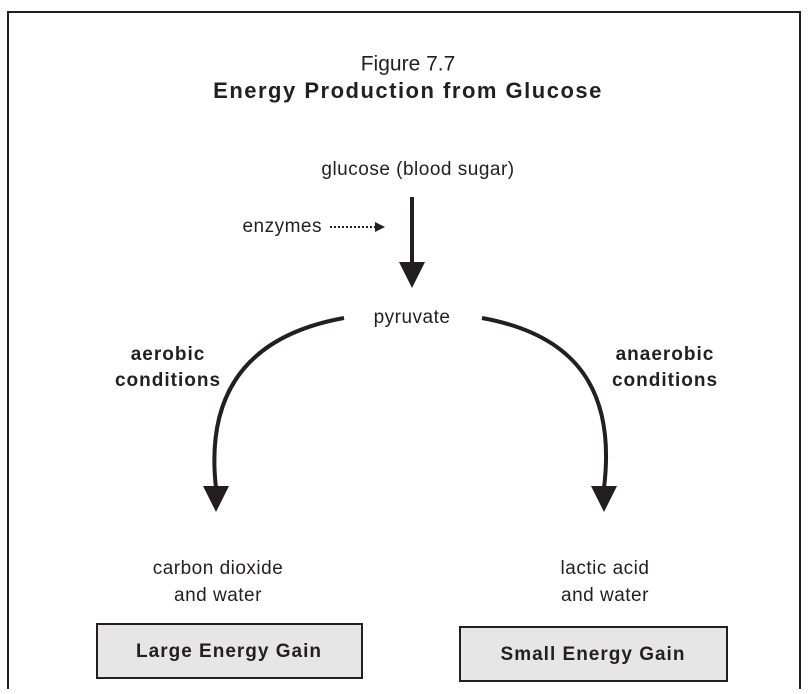 Image resolution: width=809 pixels, height=694 pixels. What do you see at coordinates (408, 90) in the screenshot?
I see `figure-title: Energy Production from Glucose` at bounding box center [408, 90].